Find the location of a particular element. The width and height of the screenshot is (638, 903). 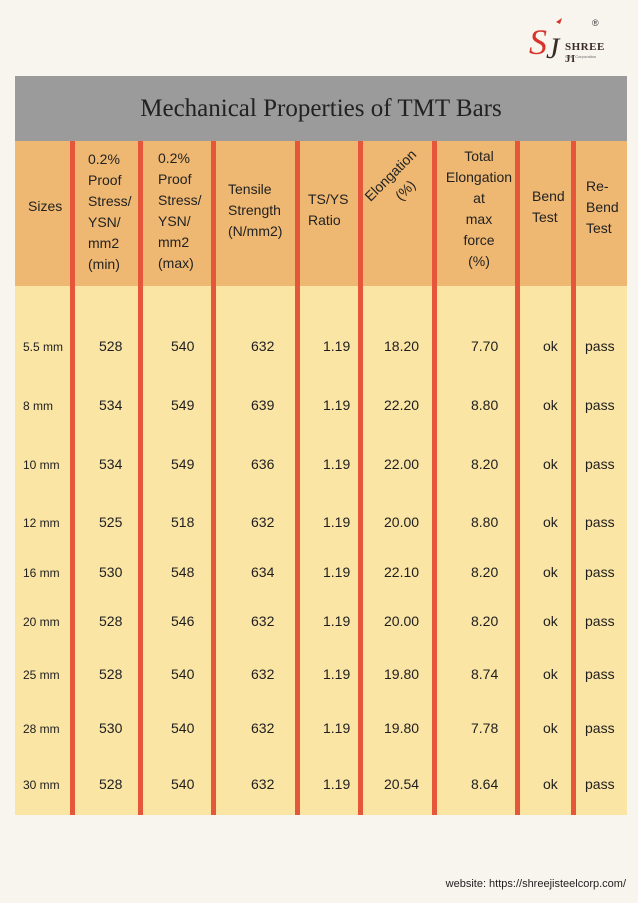

cell-total-elongation: 7.70 is located at coordinates (485, 346).